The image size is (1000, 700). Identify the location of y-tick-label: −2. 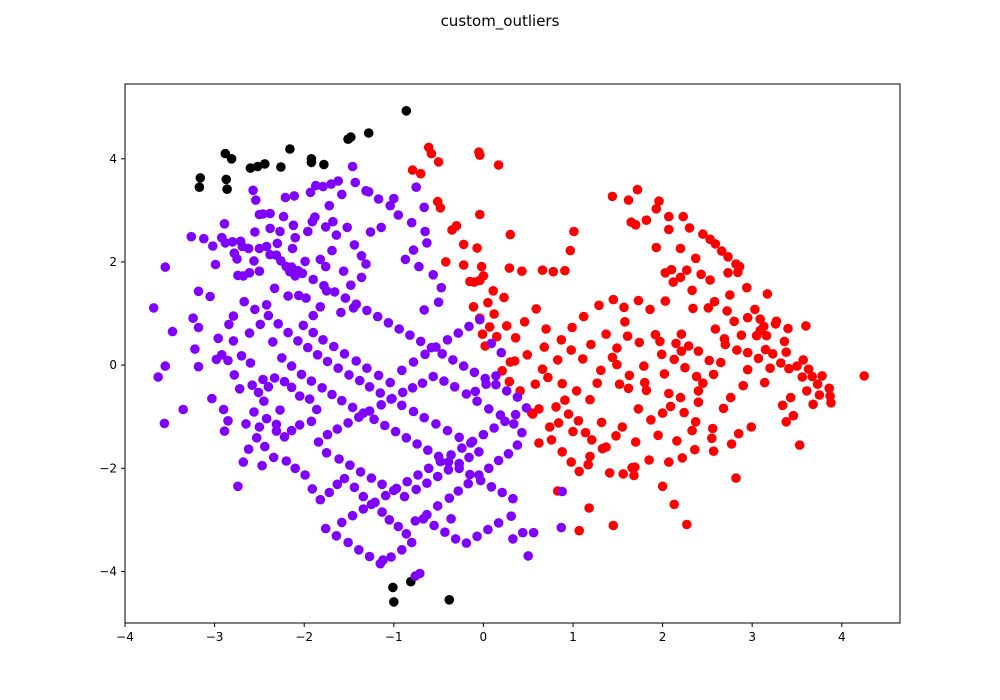
(108, 468).